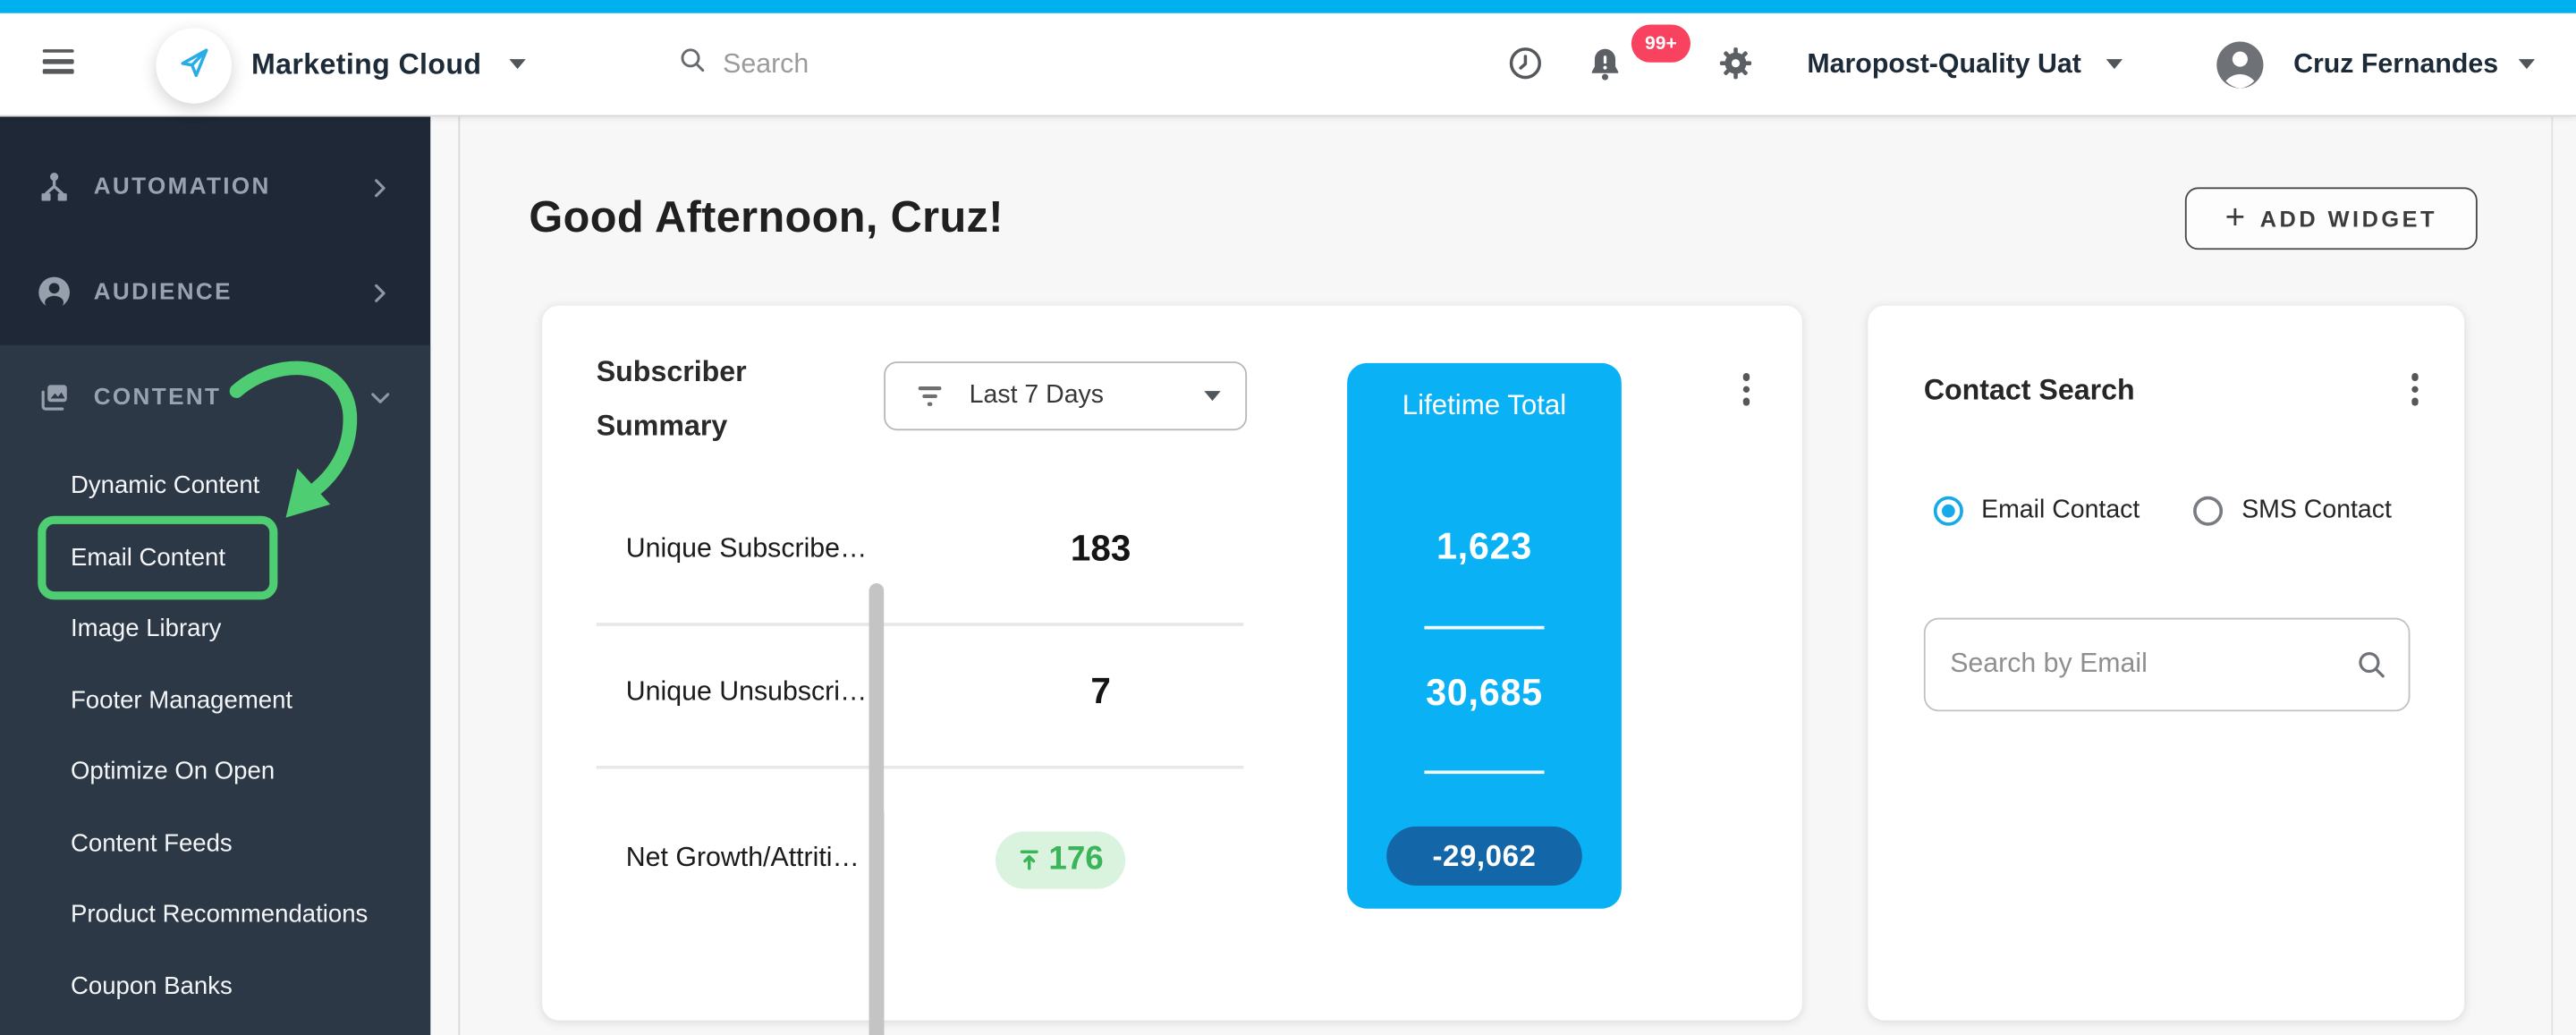  Describe the element at coordinates (151, 986) in the screenshot. I see `sidebar-item-coupon-banks: Coupon Banks` at that location.